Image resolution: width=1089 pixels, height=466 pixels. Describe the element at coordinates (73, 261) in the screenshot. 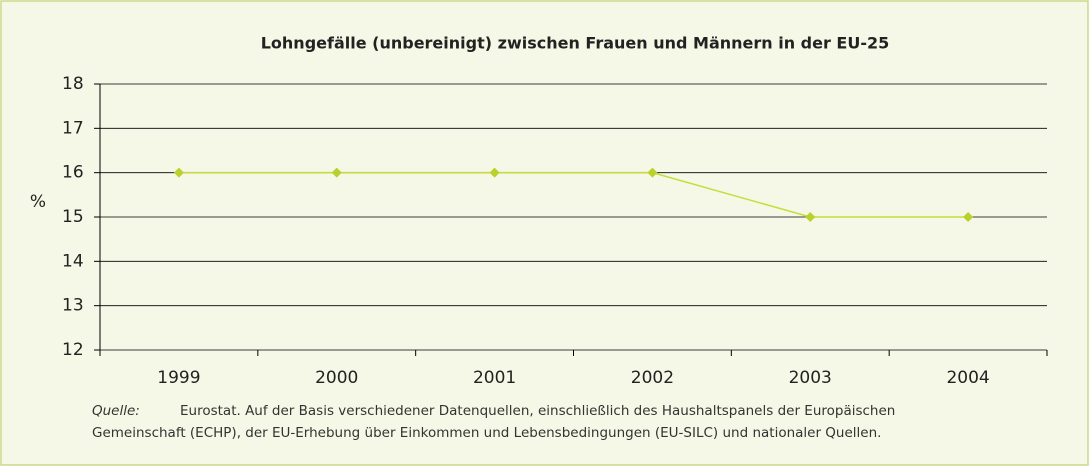

I see `y-tick-label: 14` at that location.